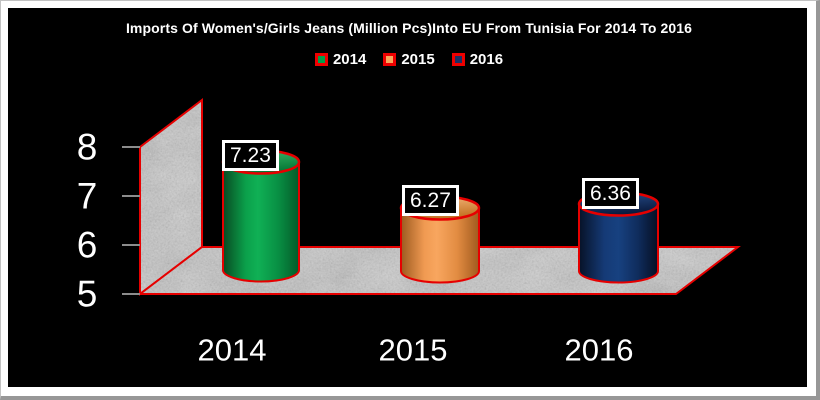 Image resolution: width=820 pixels, height=400 pixels. Describe the element at coordinates (390, 59) in the screenshot. I see `legend-swatch-2015` at that location.